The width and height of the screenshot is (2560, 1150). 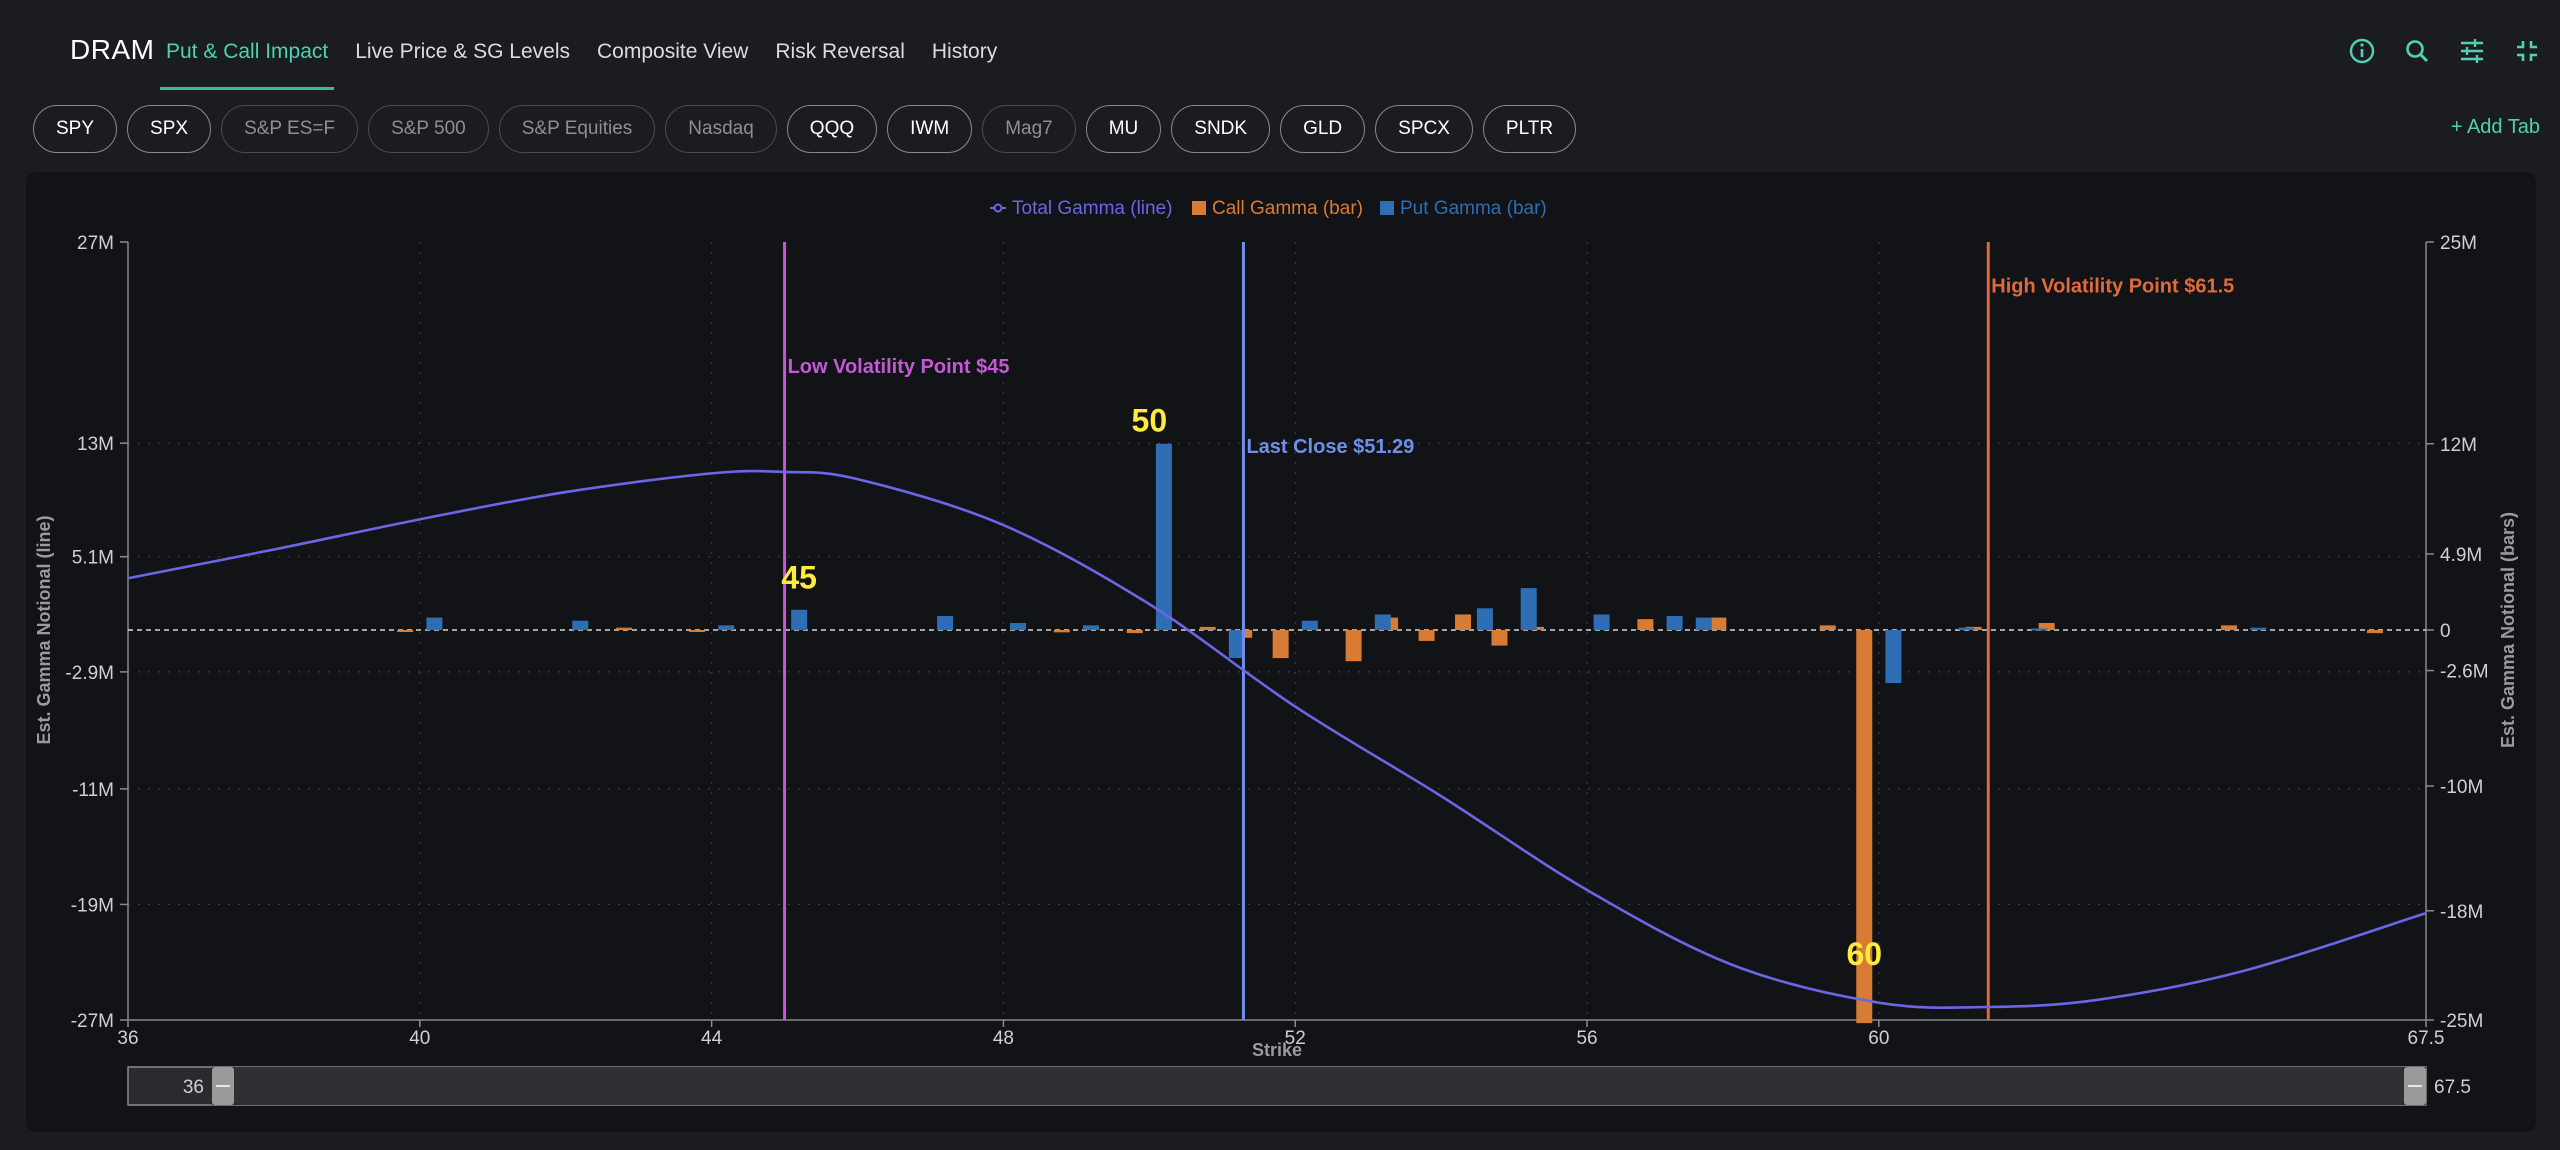 What do you see at coordinates (1150, 421) in the screenshot?
I see `strike-label: 50` at bounding box center [1150, 421].